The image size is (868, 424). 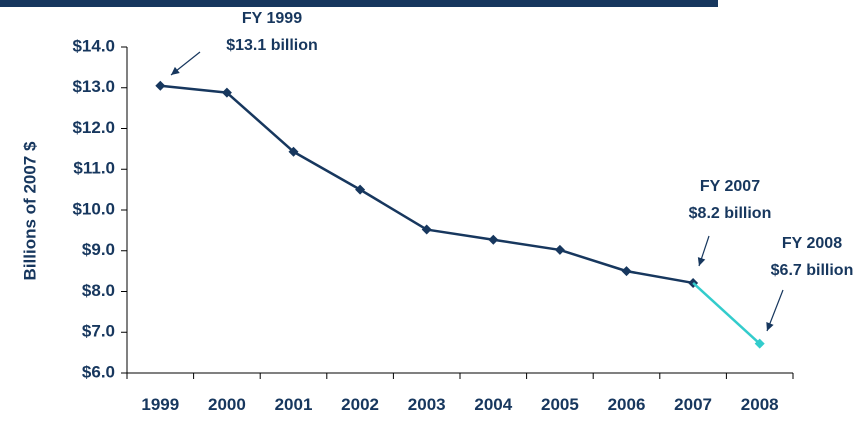 I want to click on x-tick-label: 2000, so click(x=227, y=404).